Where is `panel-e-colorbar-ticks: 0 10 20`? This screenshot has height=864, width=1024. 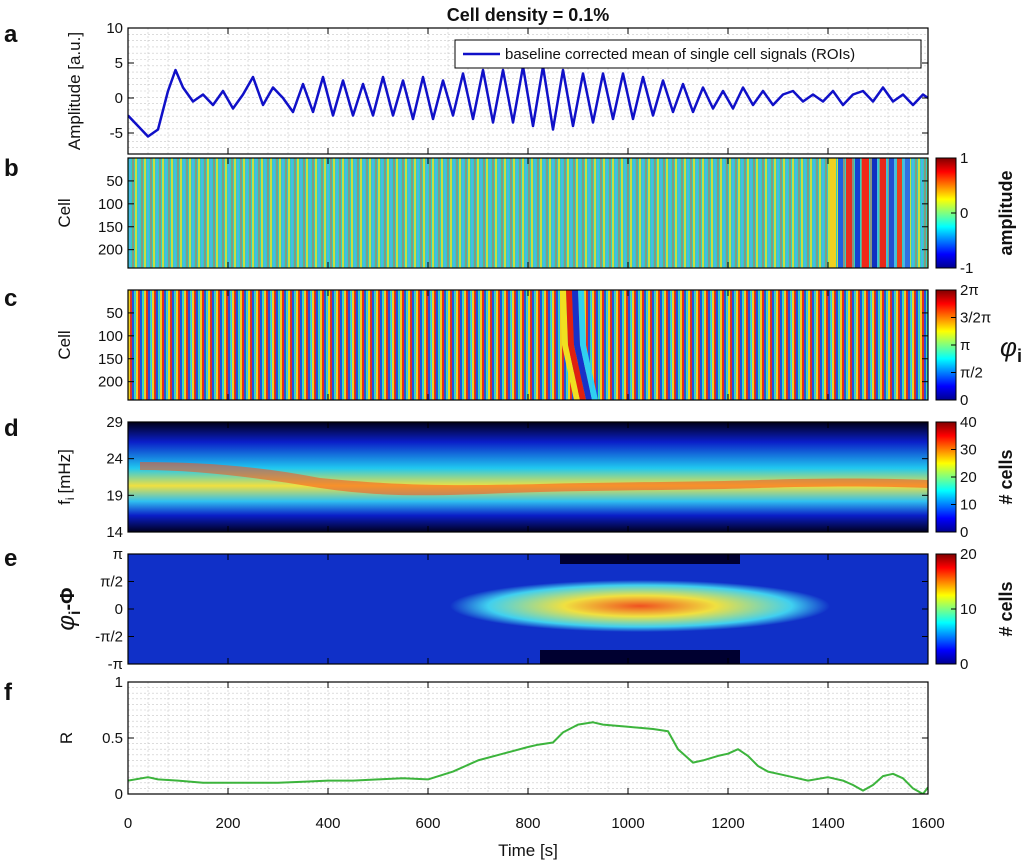 panel-e-colorbar-ticks: 0 10 20 is located at coordinates (964, 609).